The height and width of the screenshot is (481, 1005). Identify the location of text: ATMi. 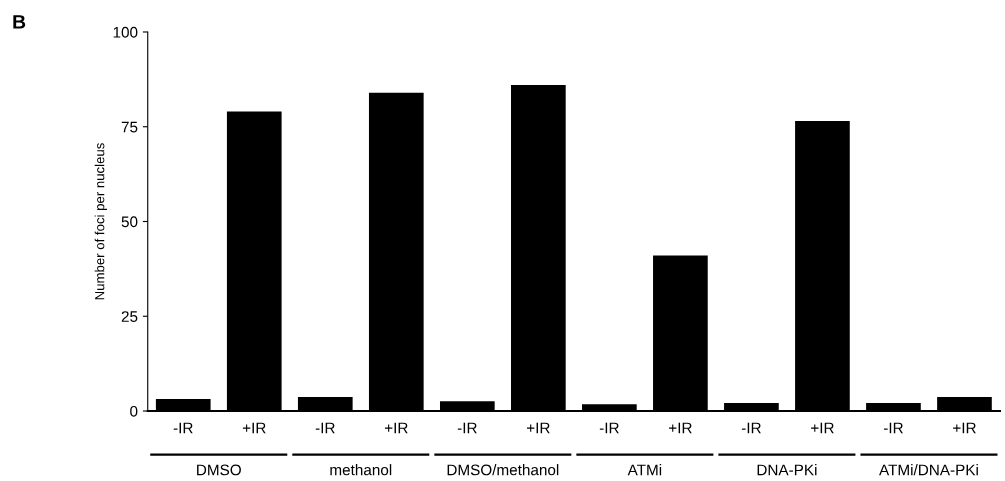
(644, 470).